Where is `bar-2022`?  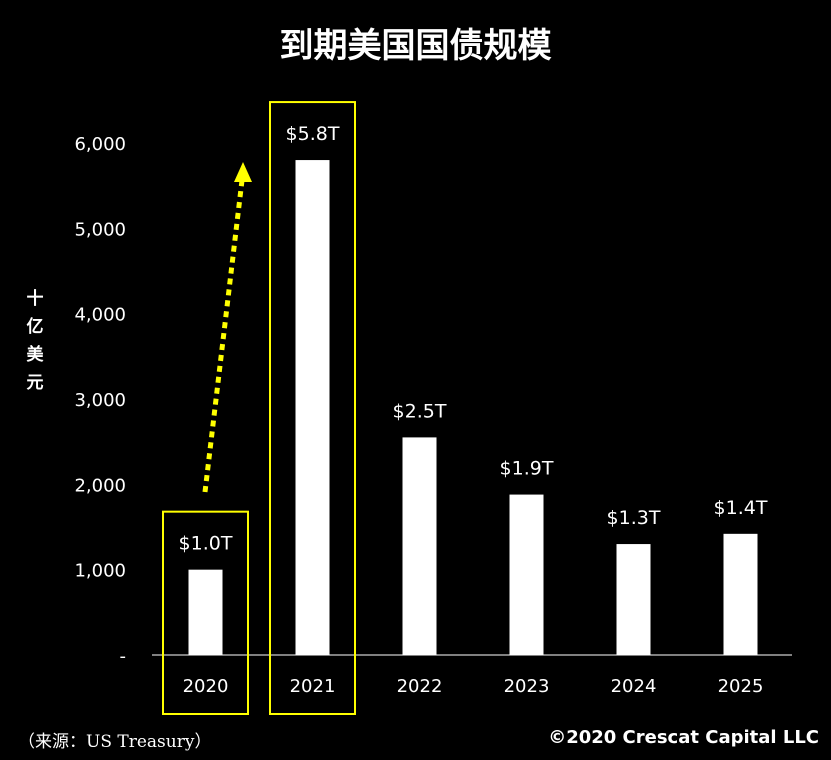 bar-2022 is located at coordinates (419, 546).